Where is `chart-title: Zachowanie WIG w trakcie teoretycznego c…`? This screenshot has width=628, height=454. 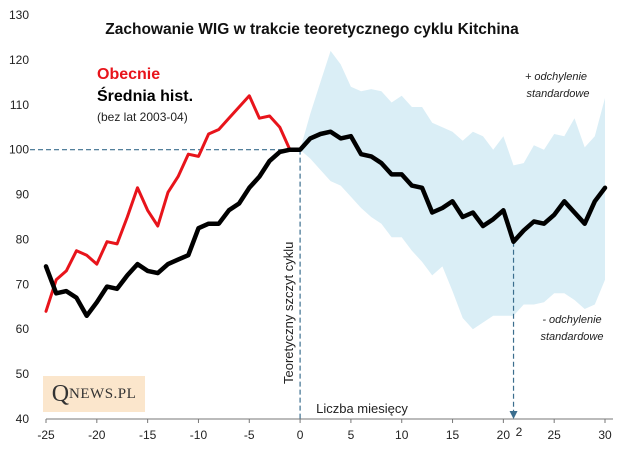 chart-title: Zachowanie WIG w trakcie teoretycznego c… is located at coordinates (312, 29).